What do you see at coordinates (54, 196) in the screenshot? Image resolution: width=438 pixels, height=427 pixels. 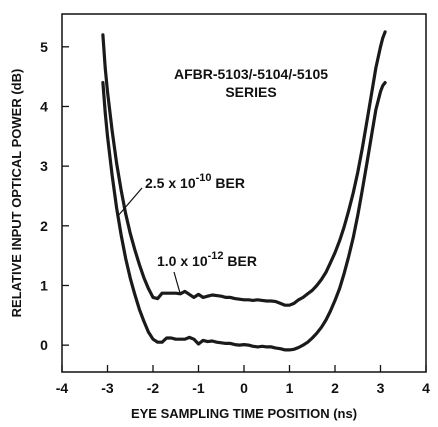 I see `y-ticks: 0 1 2 3 4 5` at bounding box center [54, 196].